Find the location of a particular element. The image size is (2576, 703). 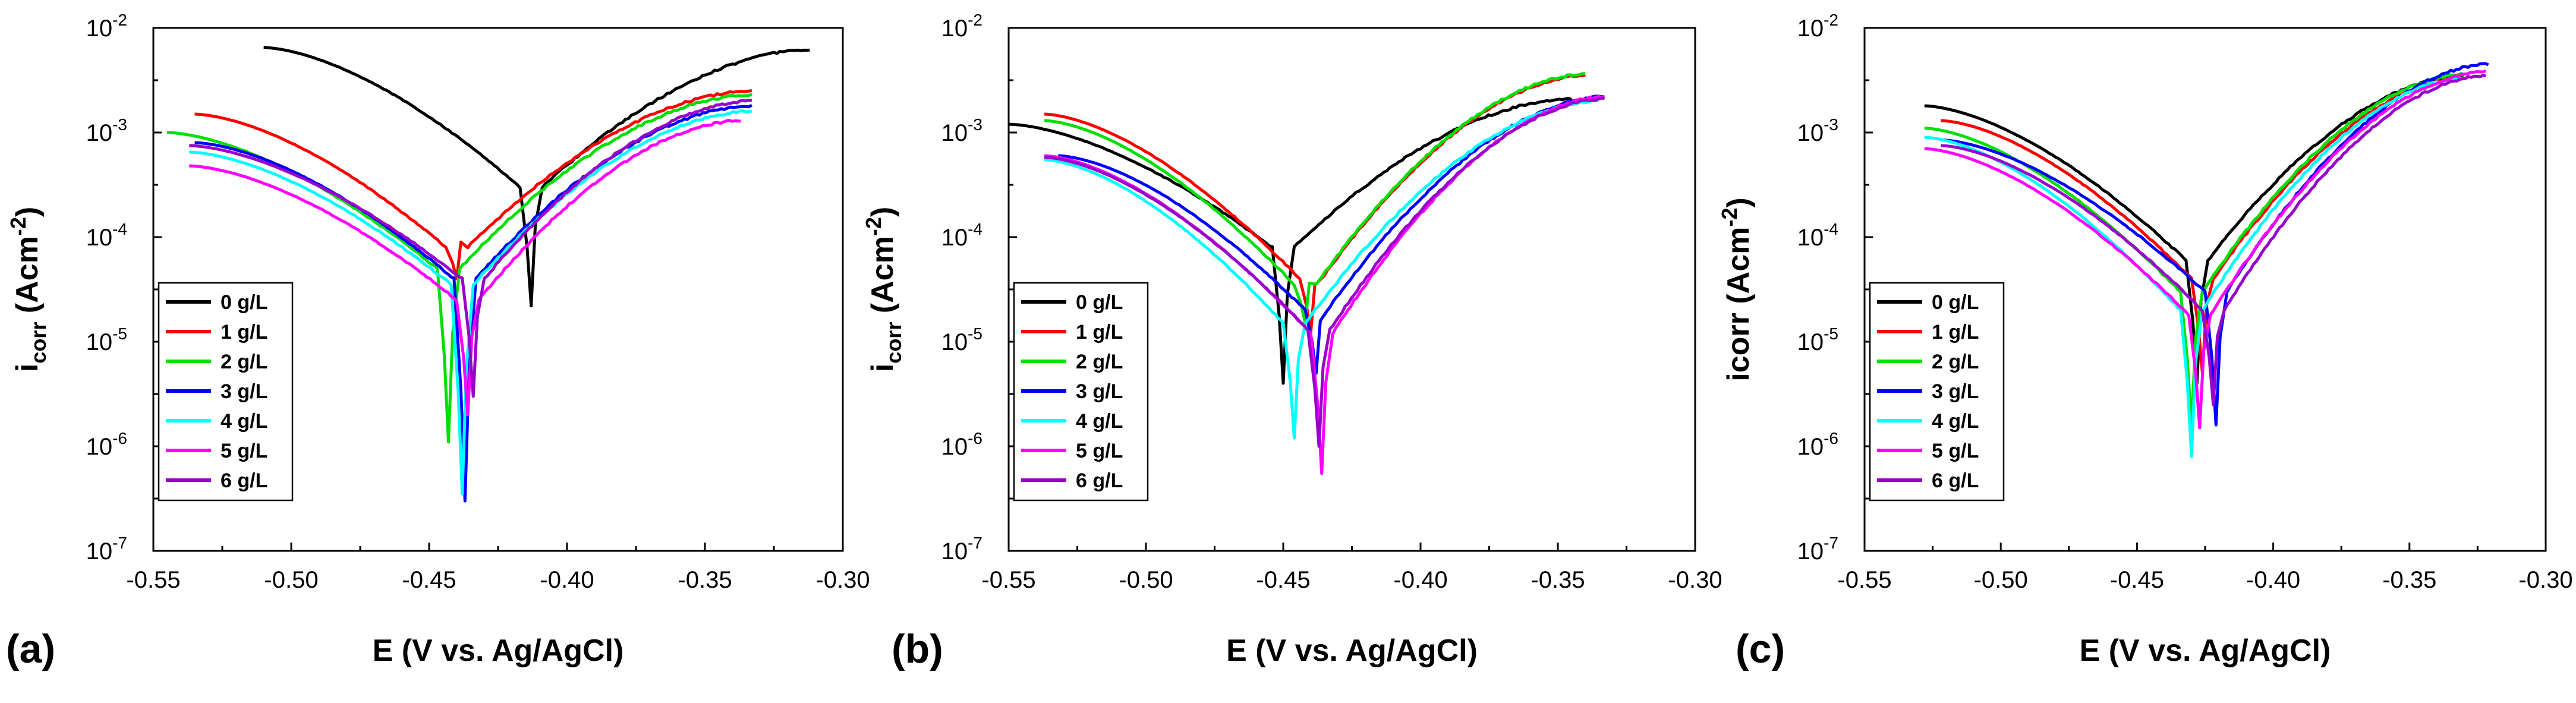

y-tick-label: 10⁻² is located at coordinates (1817, 26).